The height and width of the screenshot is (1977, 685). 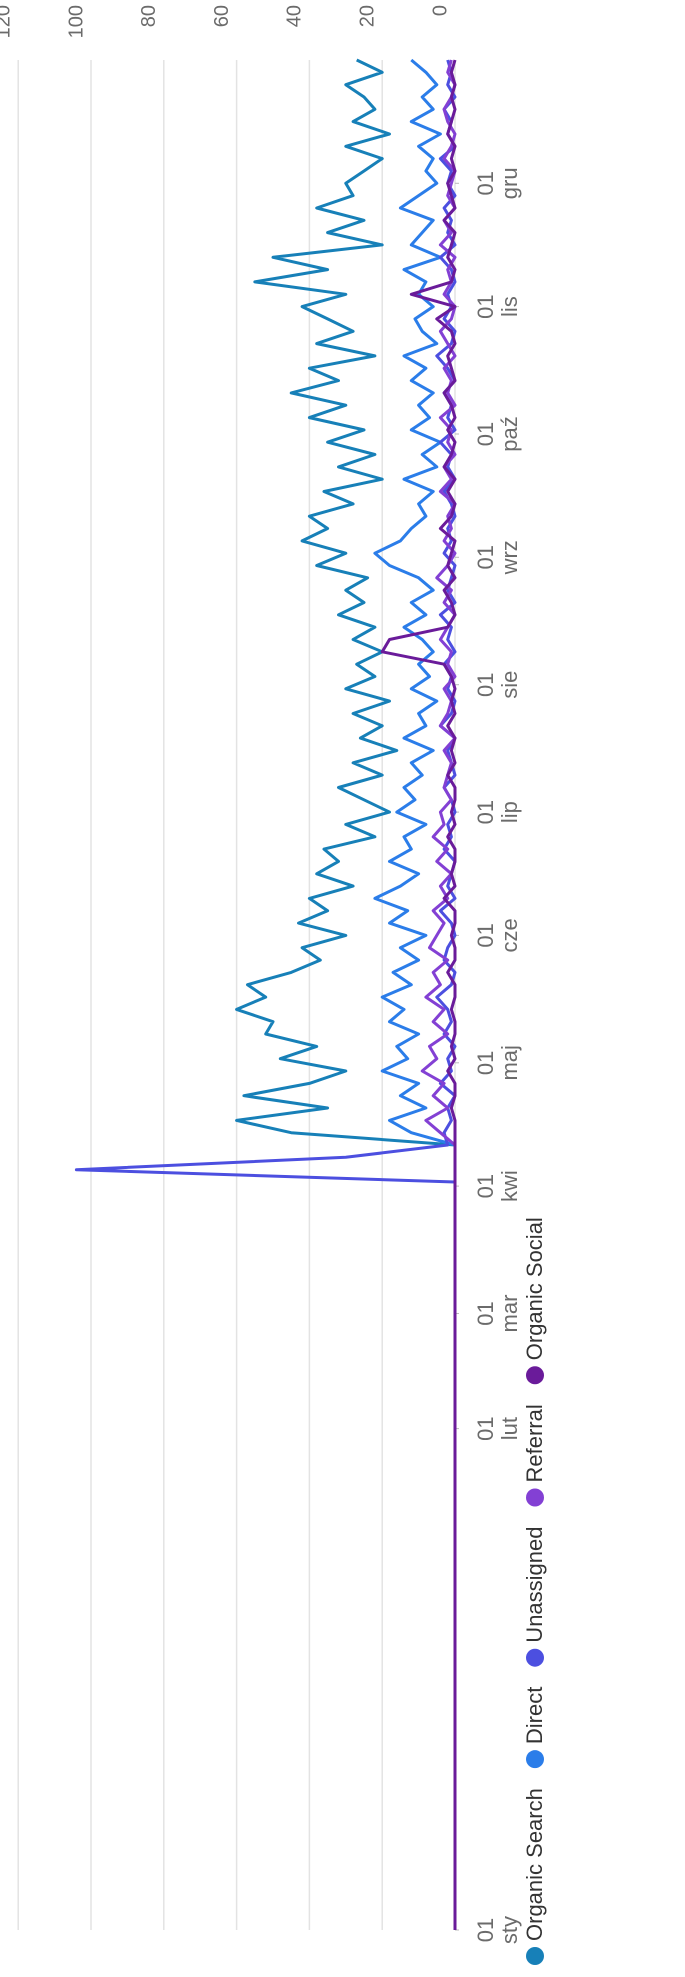 What do you see at coordinates (509, 812) in the screenshot?
I see `x-tick-label-line: lip` at bounding box center [509, 812].